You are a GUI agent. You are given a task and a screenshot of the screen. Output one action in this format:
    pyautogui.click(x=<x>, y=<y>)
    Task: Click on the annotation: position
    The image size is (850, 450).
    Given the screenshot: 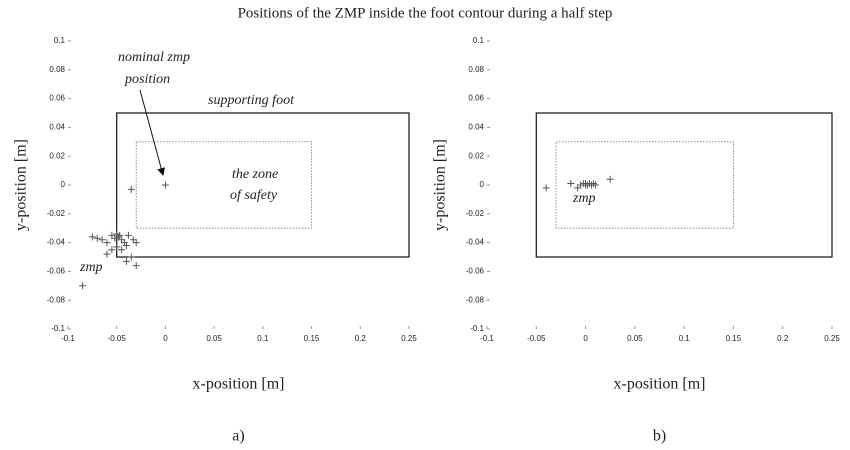 What is the action you would take?
    pyautogui.click(x=147, y=79)
    